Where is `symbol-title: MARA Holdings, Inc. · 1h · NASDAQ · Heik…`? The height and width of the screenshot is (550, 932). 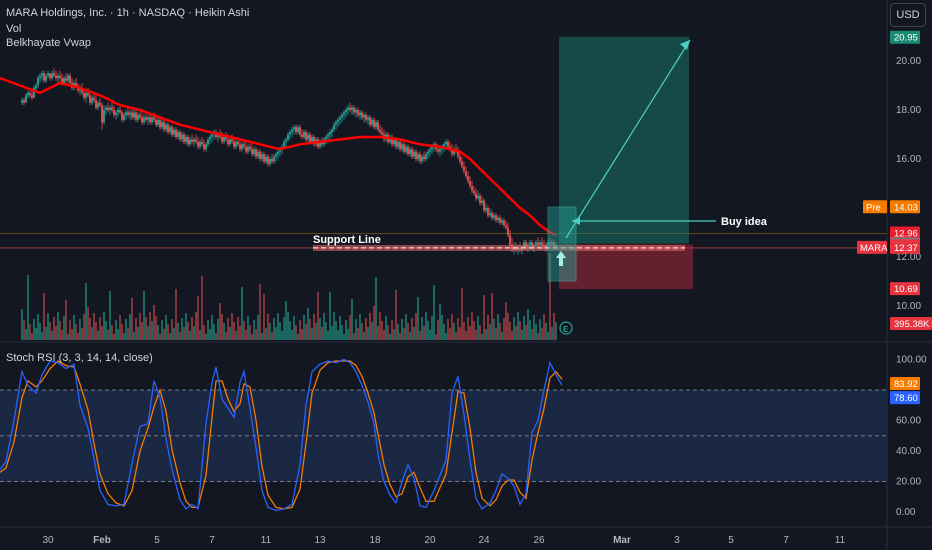
symbol-title: MARA Holdings, Inc. · 1h · NASDAQ · Heik… is located at coordinates (128, 13).